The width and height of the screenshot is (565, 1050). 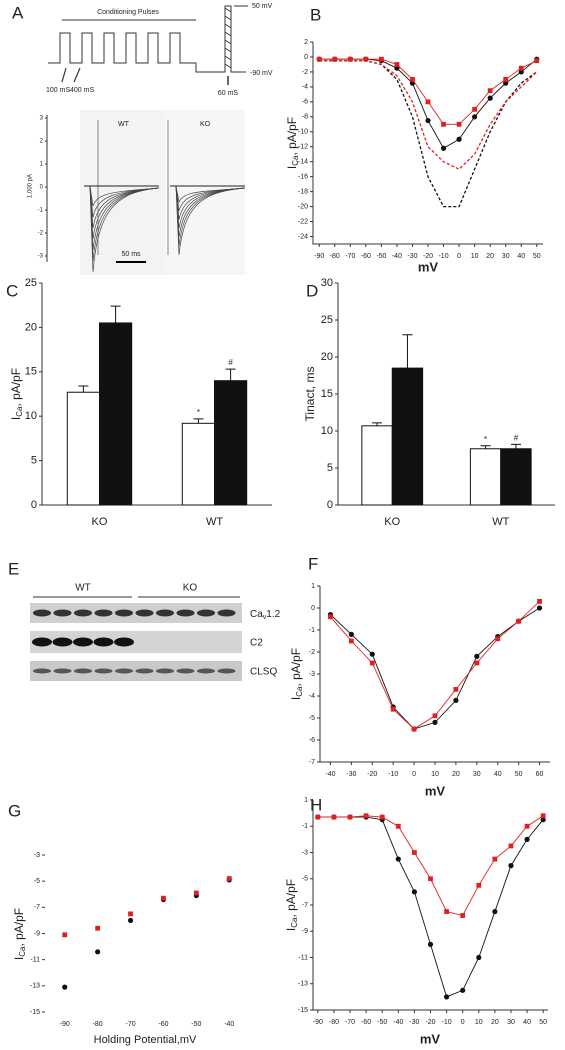 I want to click on y-tick-label: 20, so click(x=31, y=327).